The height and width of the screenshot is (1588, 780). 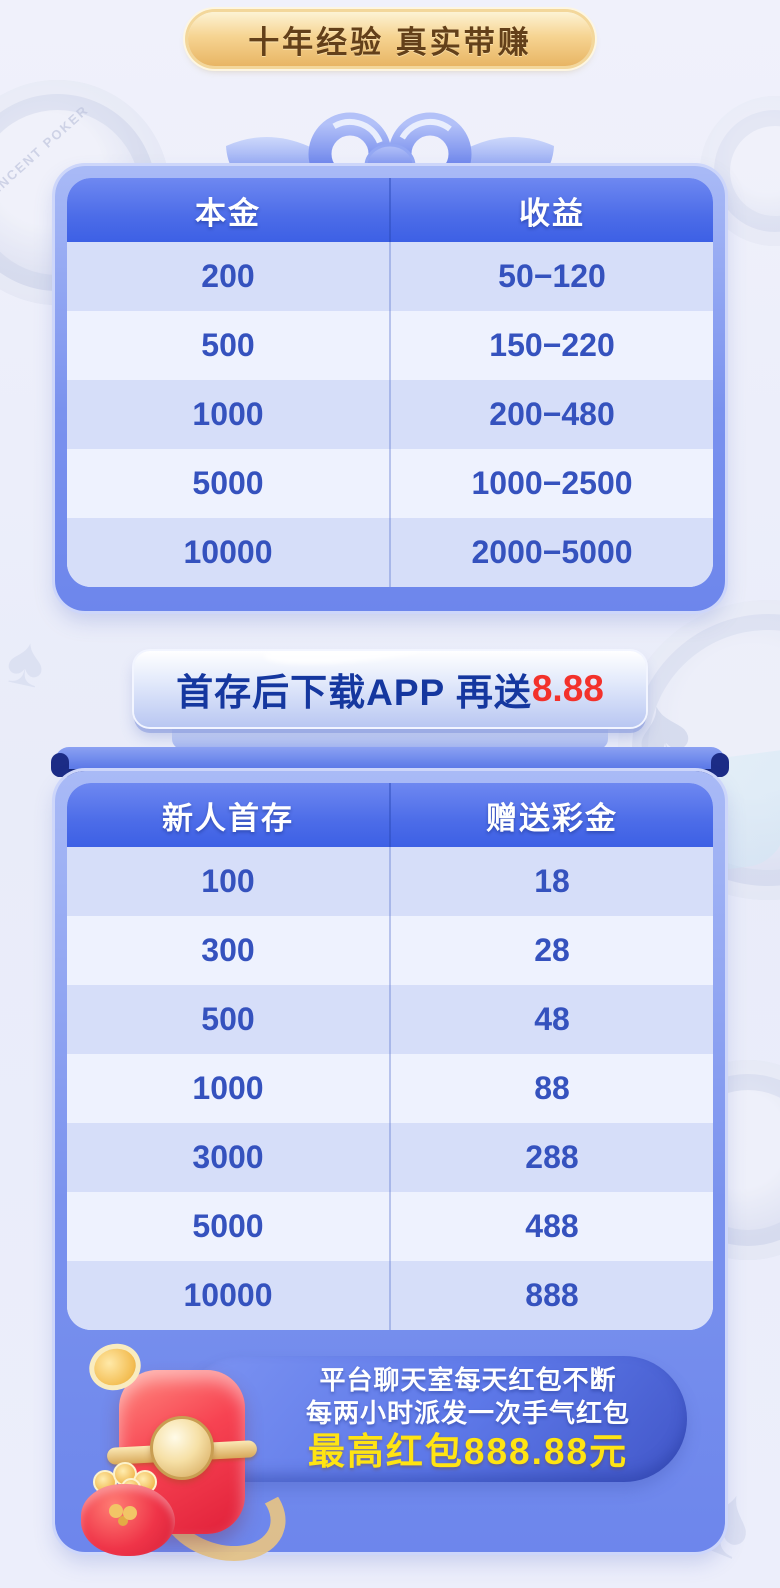 I want to click on table-row: 1000 88, so click(x=390, y=1088).